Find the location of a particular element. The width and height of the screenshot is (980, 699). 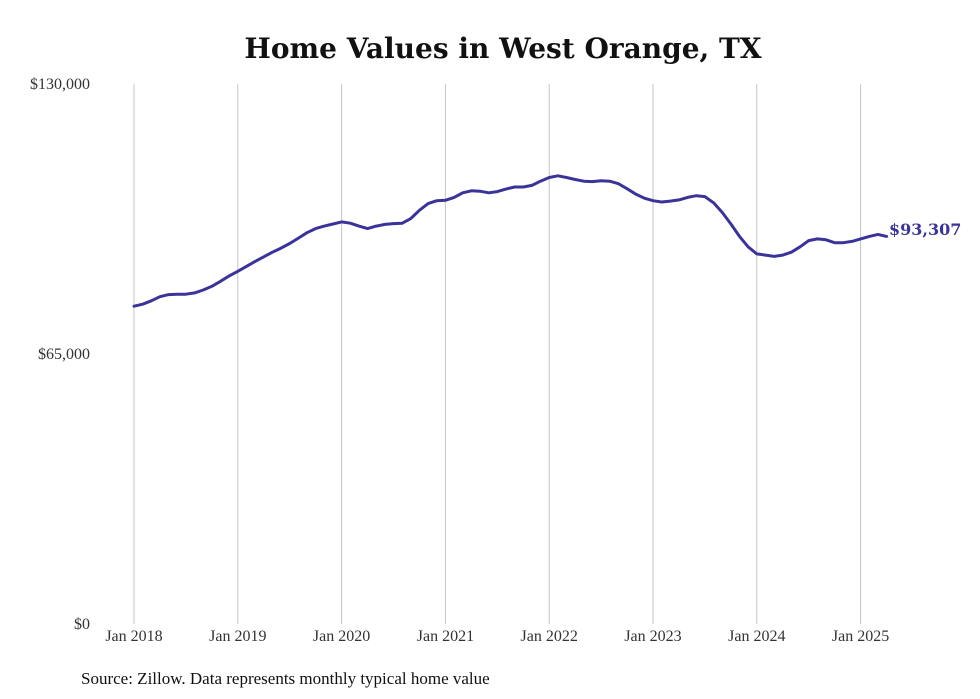

x-tick-label: Jan 2022 is located at coordinates (549, 636).